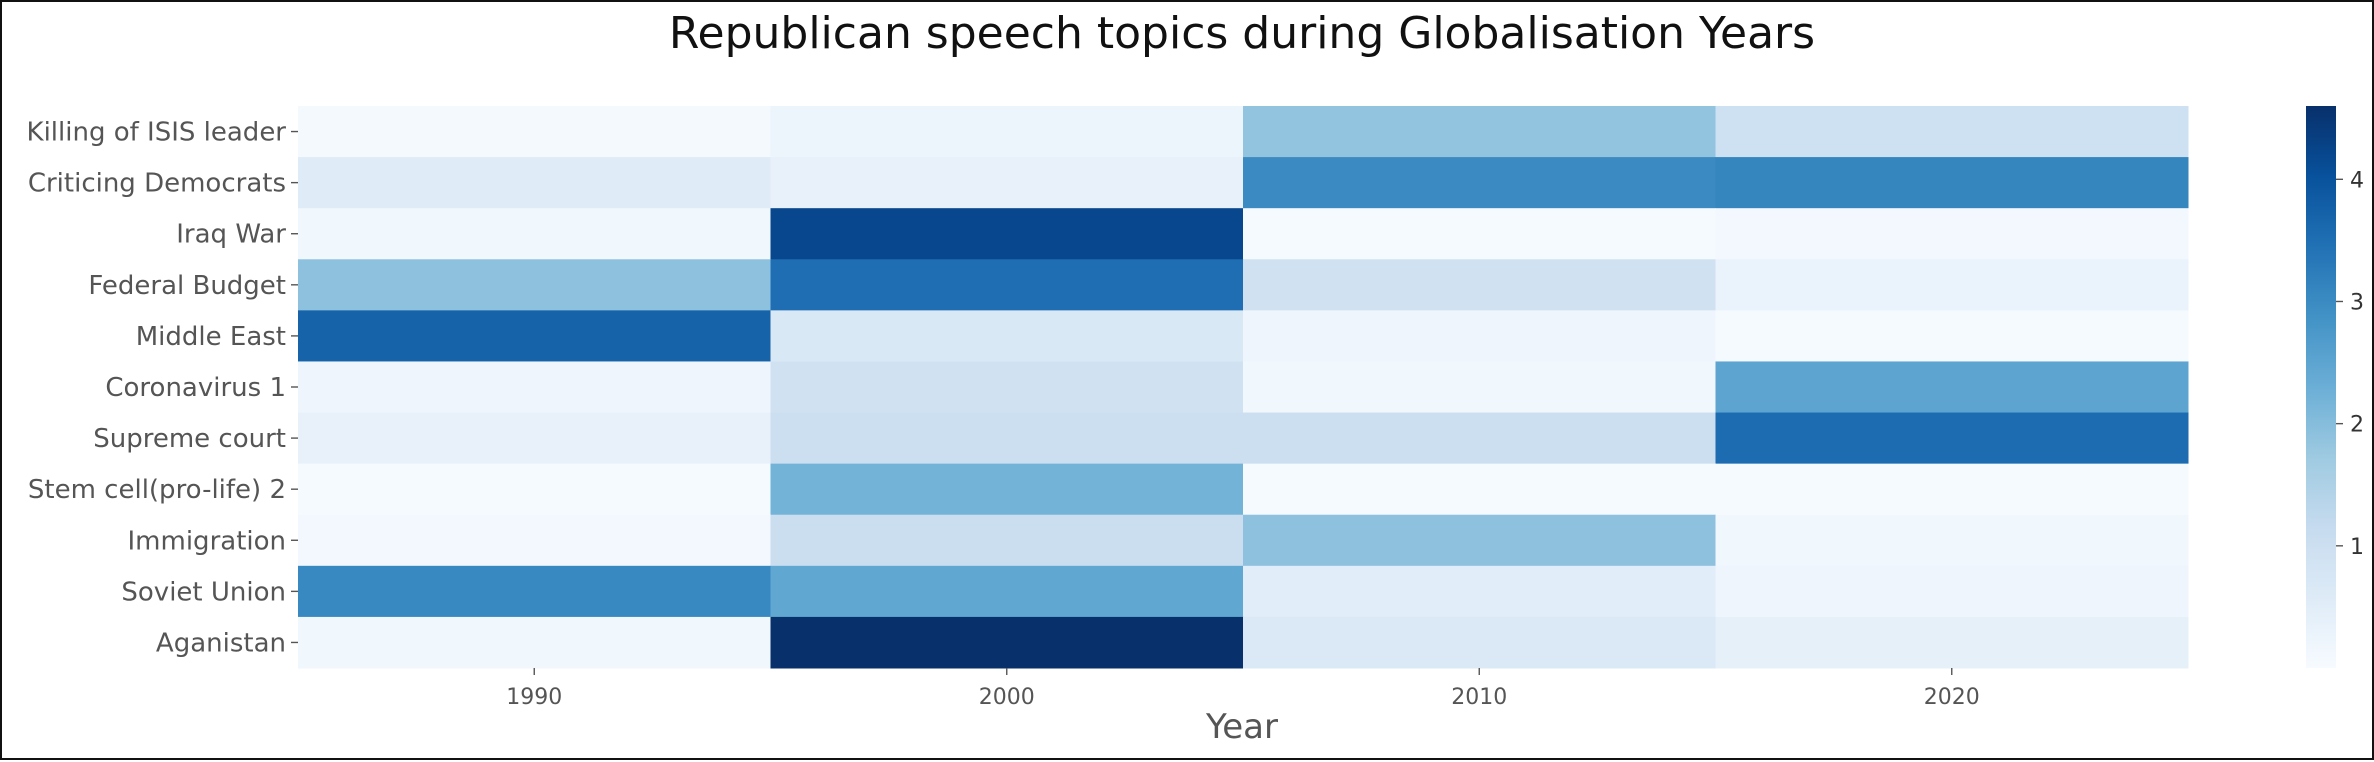 This screenshot has height=762, width=2374. Describe the element at coordinates (1479, 697) in the screenshot. I see `x-tick-label: 2010` at that location.